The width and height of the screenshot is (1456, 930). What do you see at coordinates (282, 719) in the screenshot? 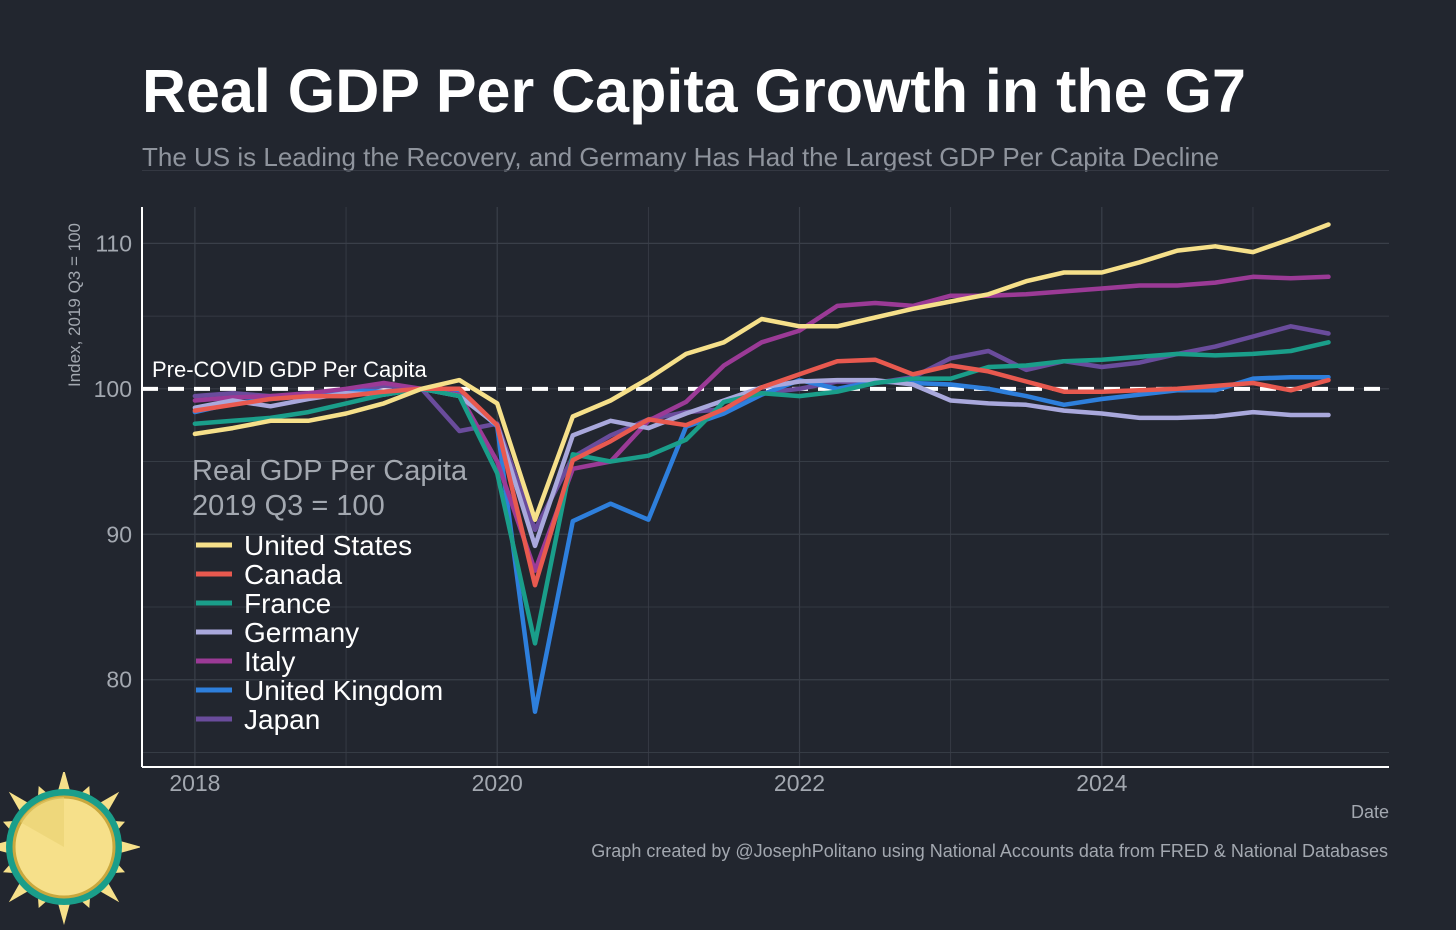
I see `legend-label: Japan` at bounding box center [282, 719].